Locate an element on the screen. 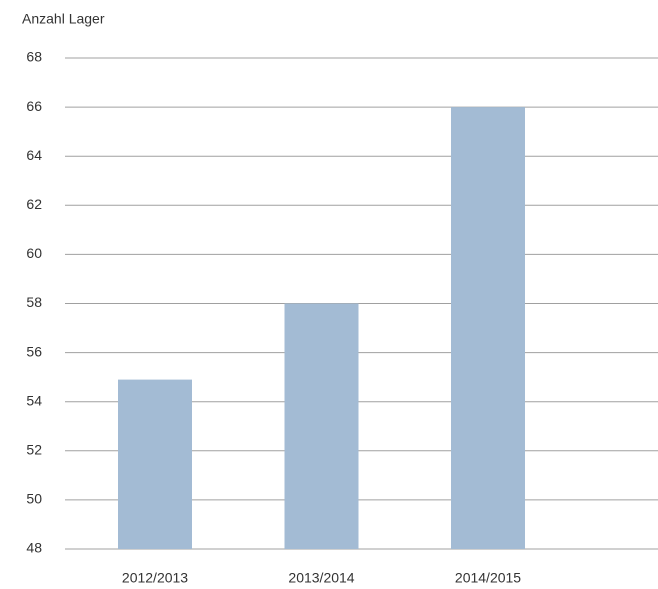  y-axis-label: Anzahl Lager is located at coordinates (63, 19).